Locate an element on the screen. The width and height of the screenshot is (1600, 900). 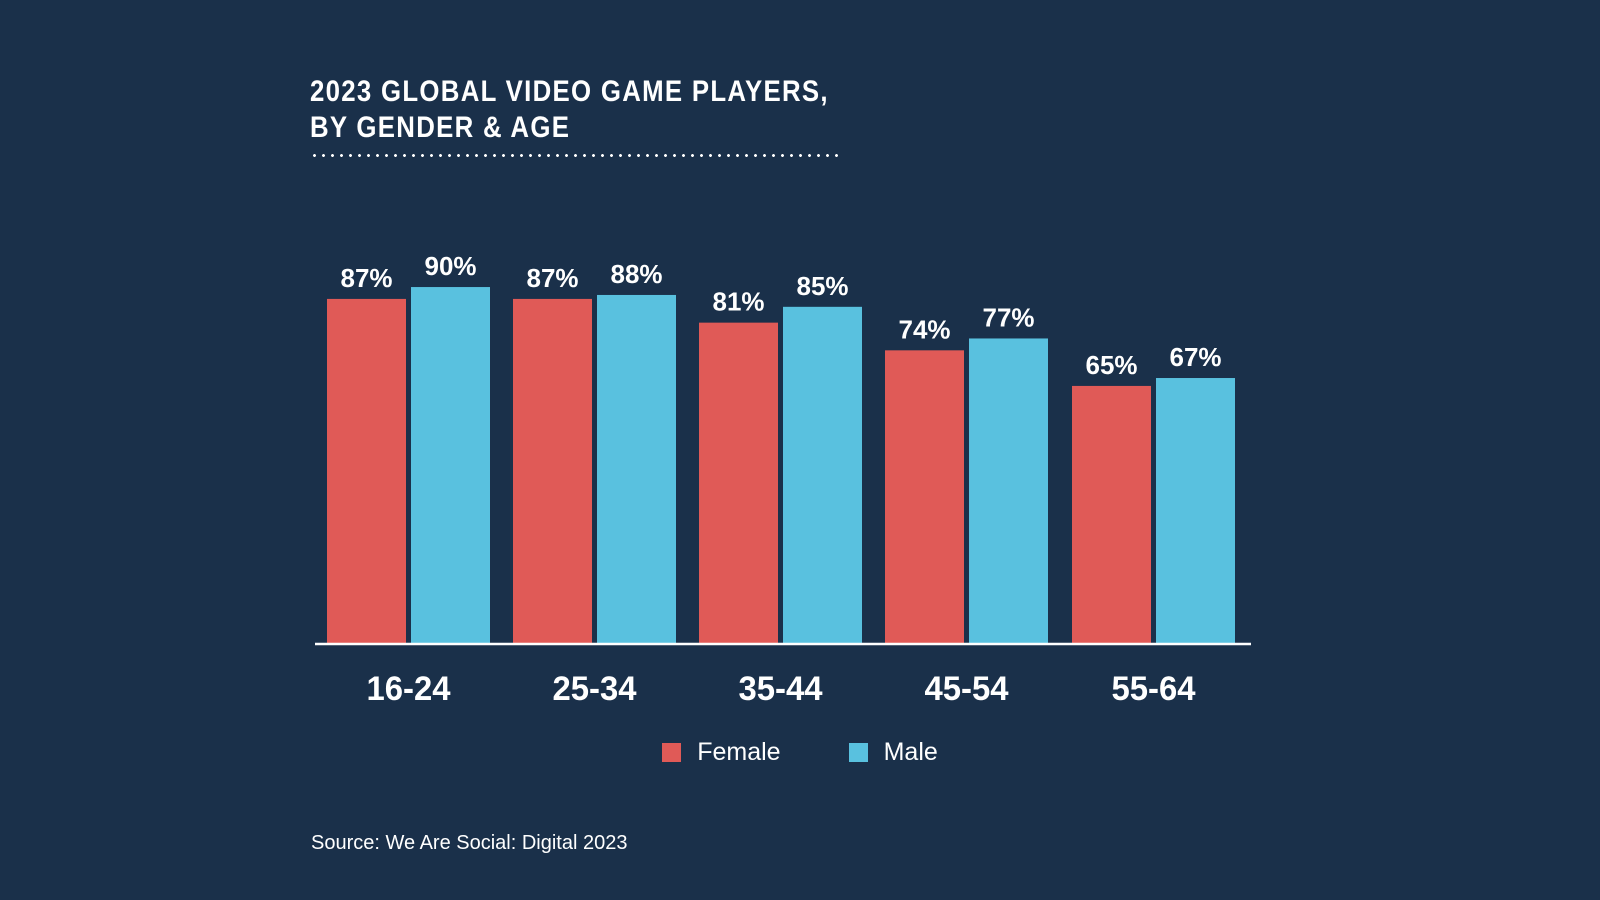
value-label-female-55-64: 65% is located at coordinates (1112, 365).